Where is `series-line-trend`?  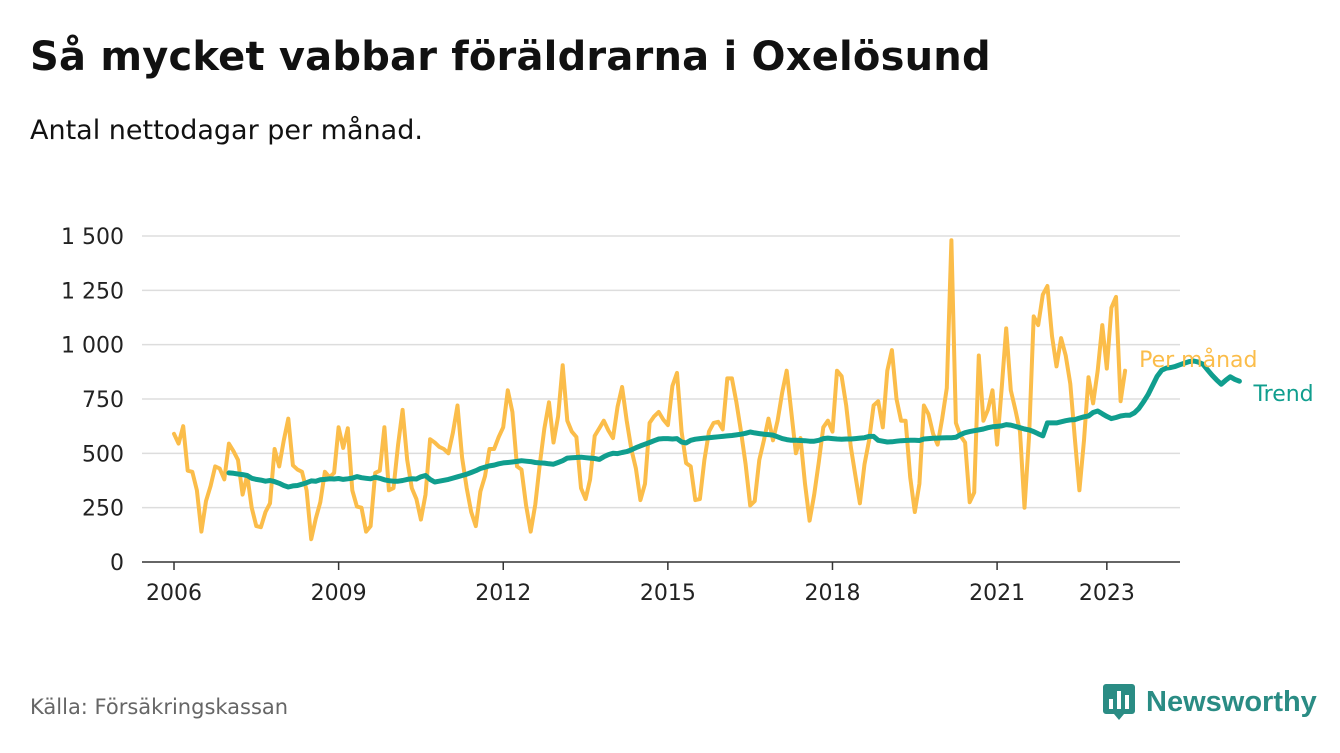 series-line-trend is located at coordinates (734, 424).